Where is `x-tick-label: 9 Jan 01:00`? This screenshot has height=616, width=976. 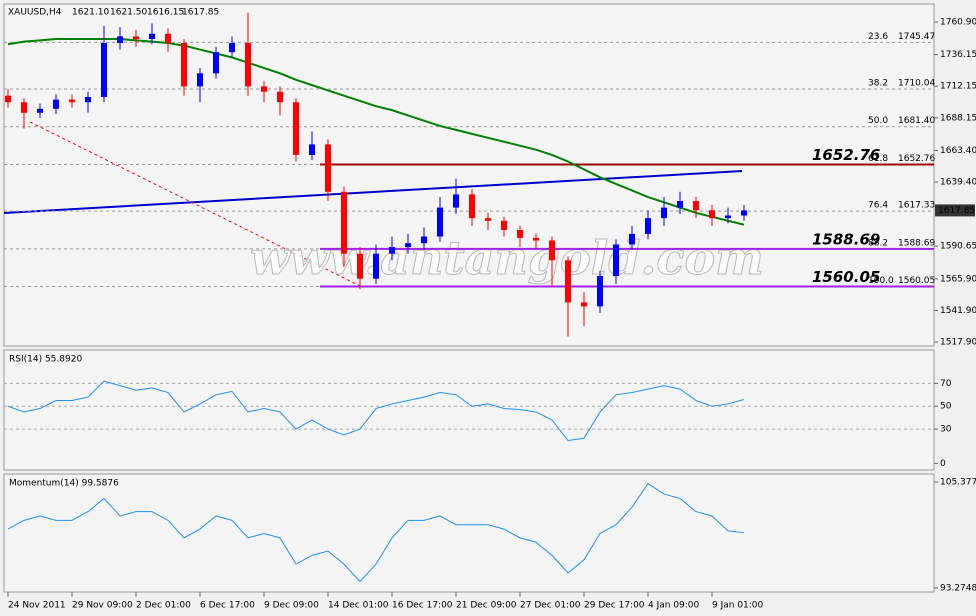 x-tick-label: 9 Jan 01:00 is located at coordinates (738, 606).